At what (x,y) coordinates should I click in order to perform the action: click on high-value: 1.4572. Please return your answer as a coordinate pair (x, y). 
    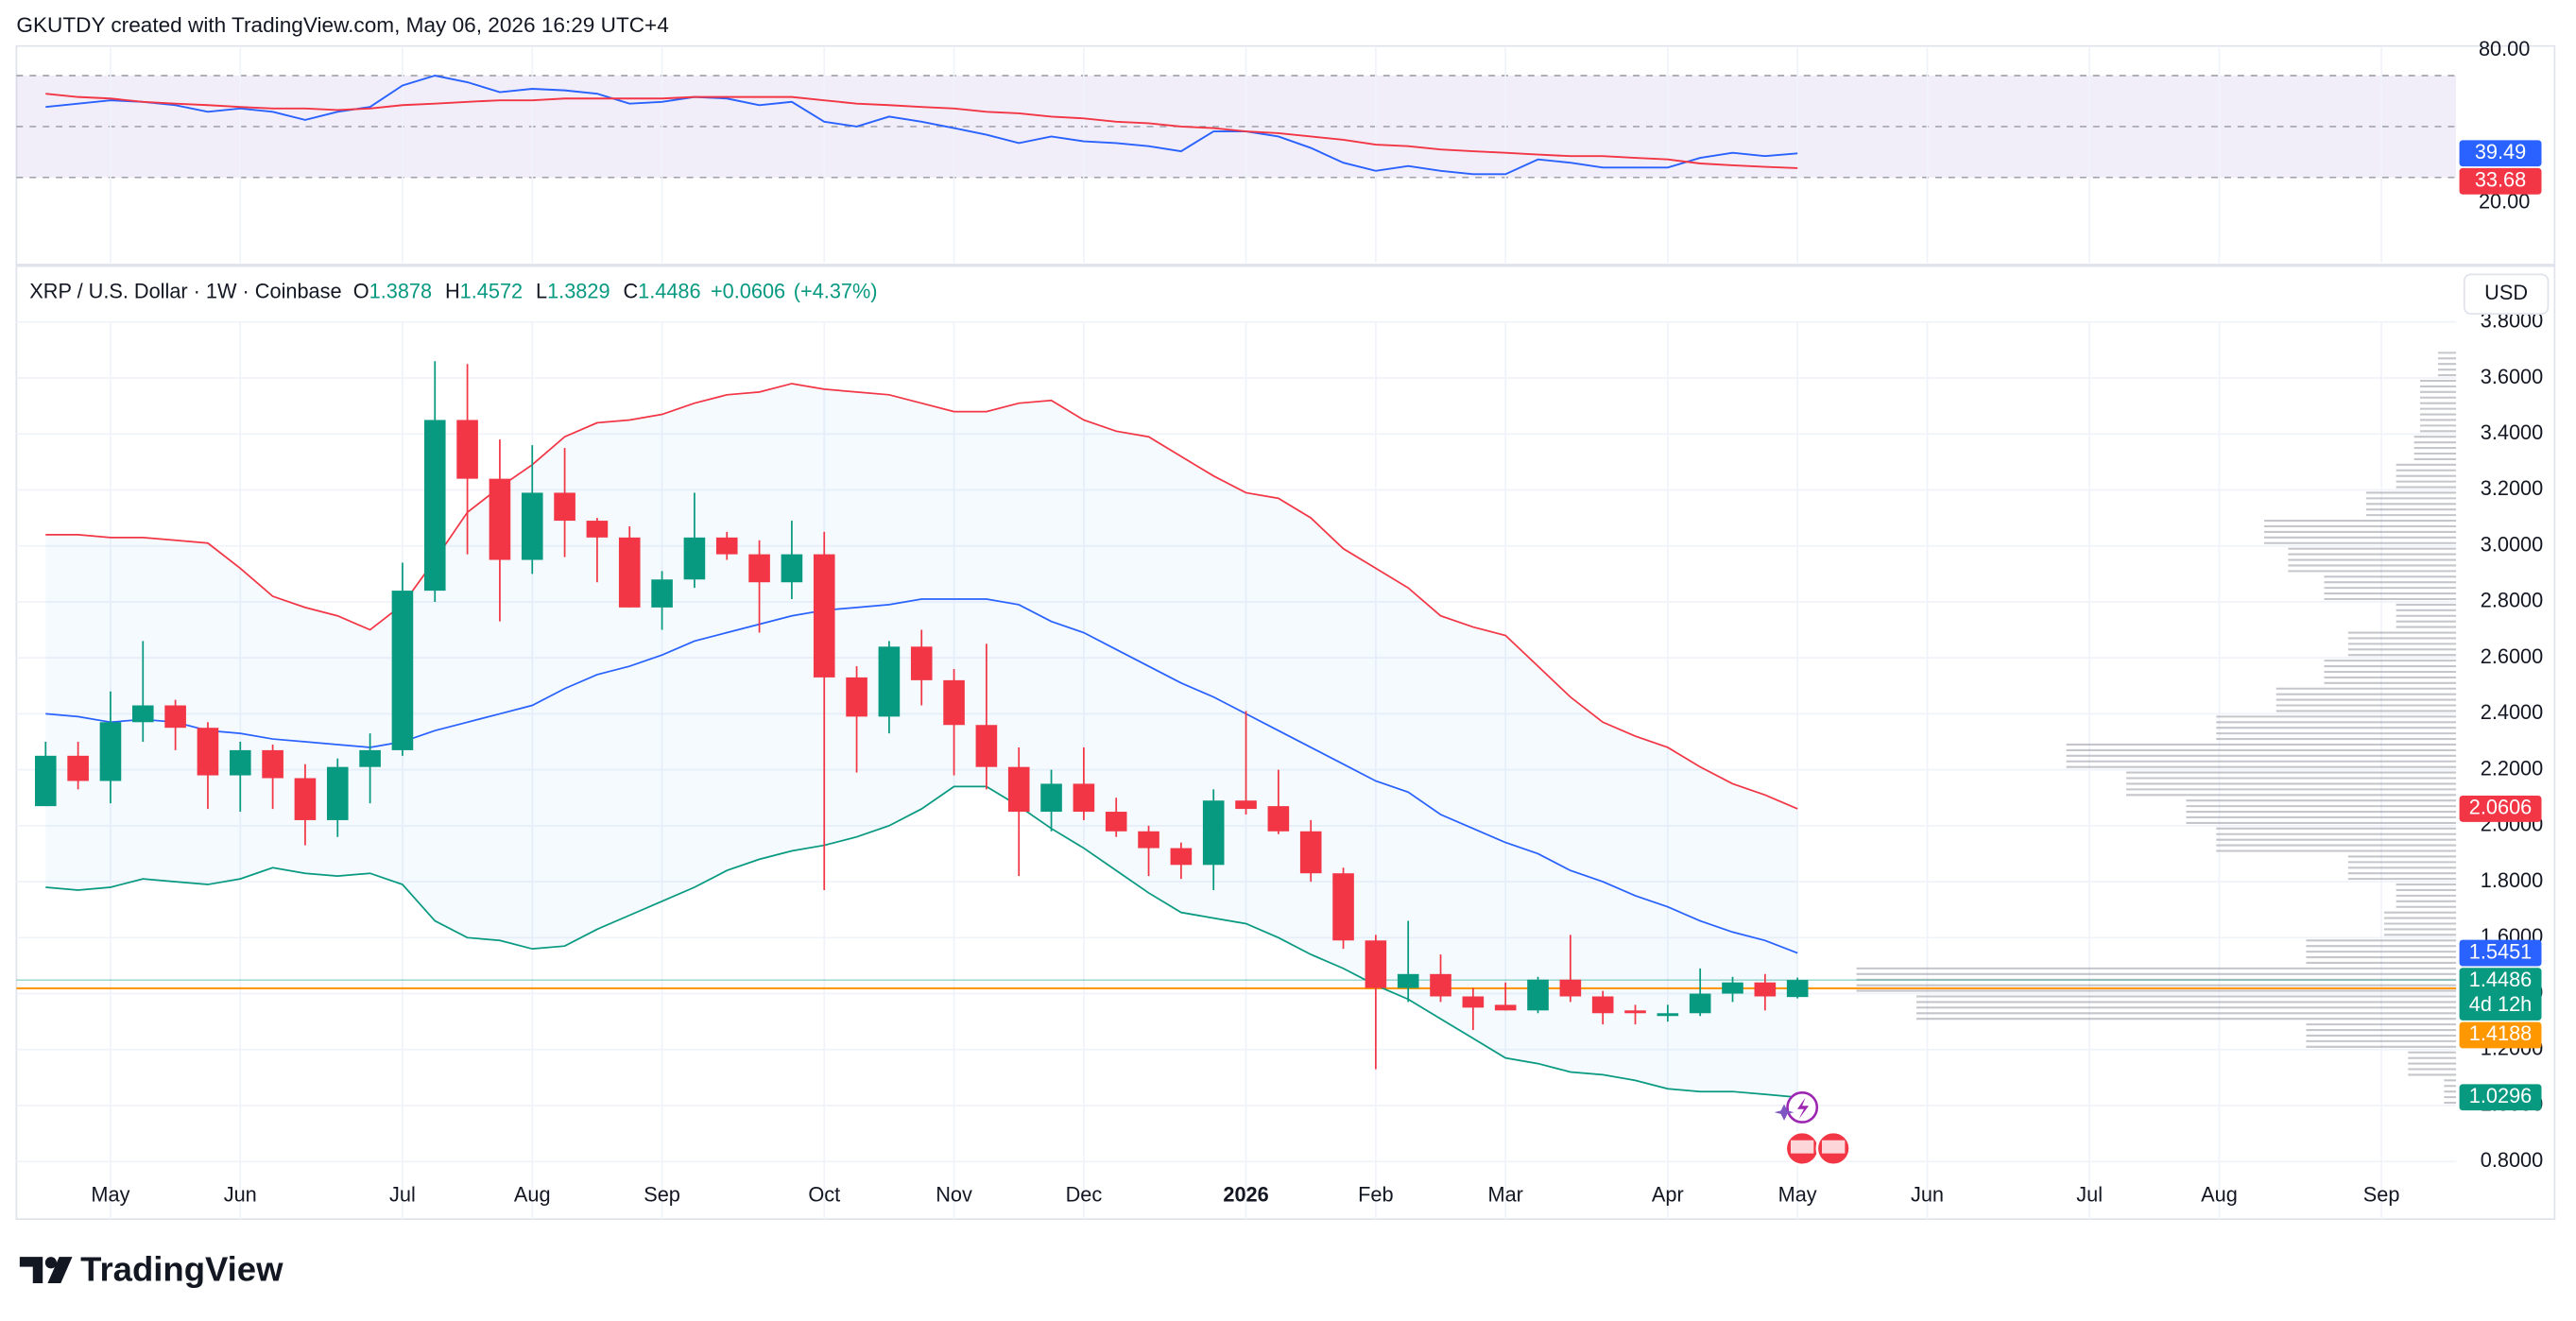
    Looking at the image, I should click on (491, 290).